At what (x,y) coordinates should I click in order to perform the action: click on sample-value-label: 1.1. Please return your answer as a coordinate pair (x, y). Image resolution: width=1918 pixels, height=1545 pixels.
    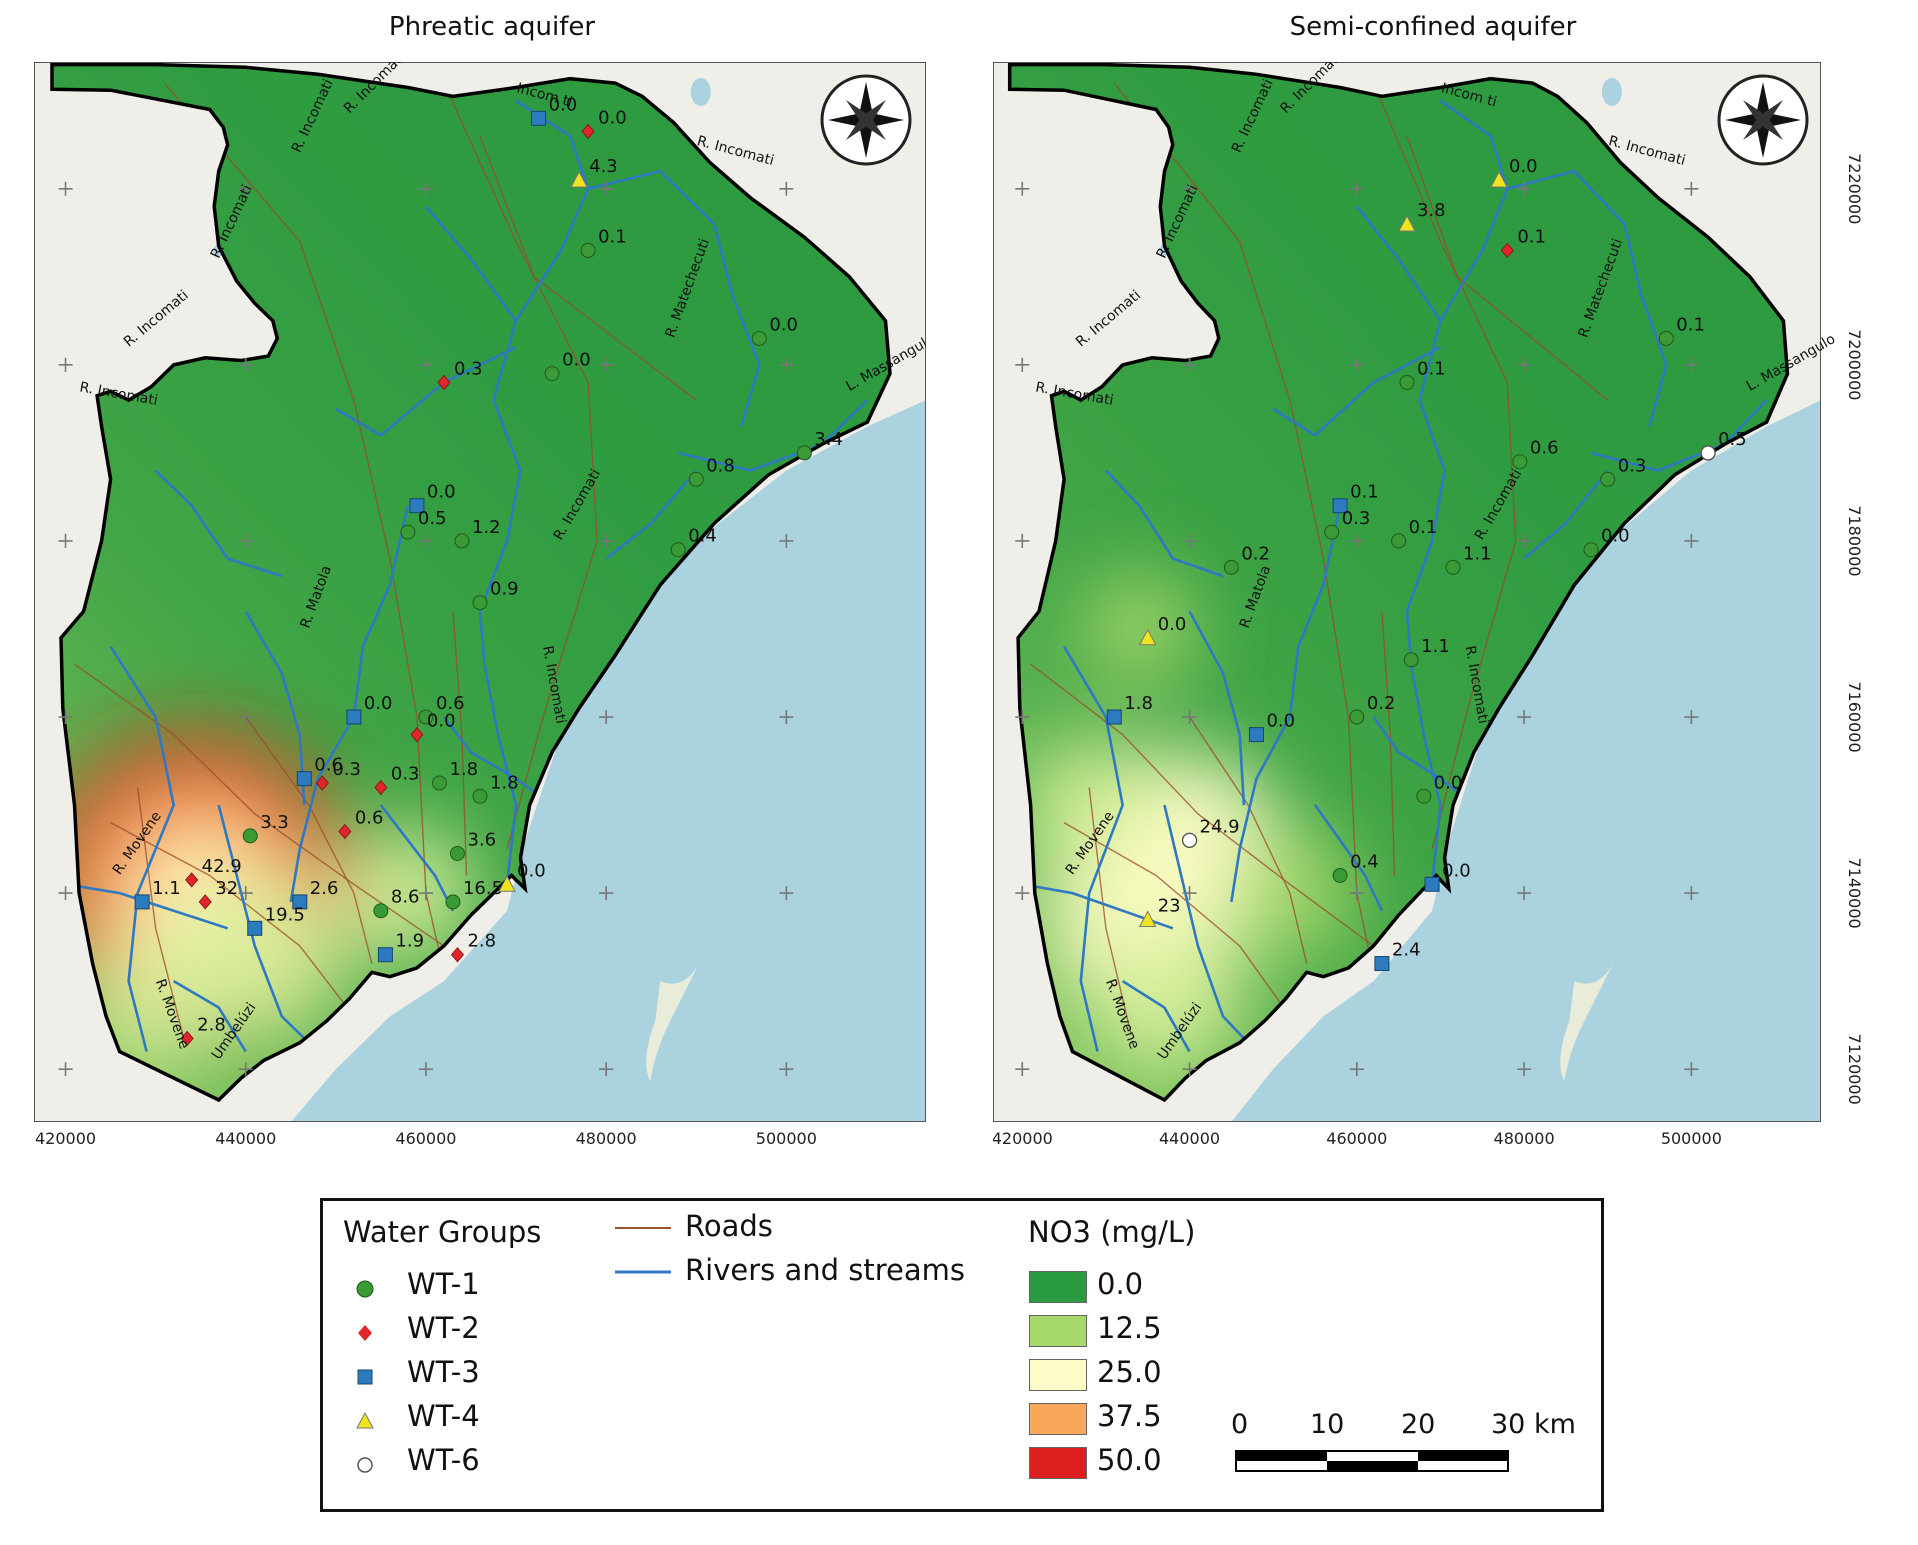
    Looking at the image, I should click on (1477, 553).